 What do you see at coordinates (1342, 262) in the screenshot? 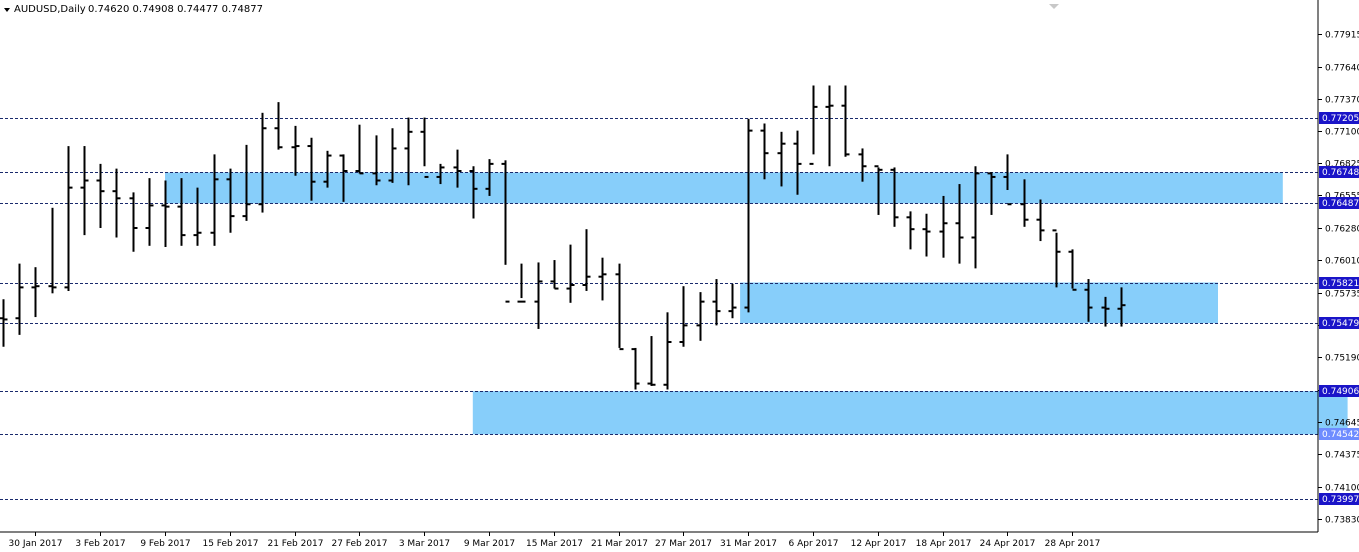
I see `price-tick-label: 0.76010` at bounding box center [1342, 262].